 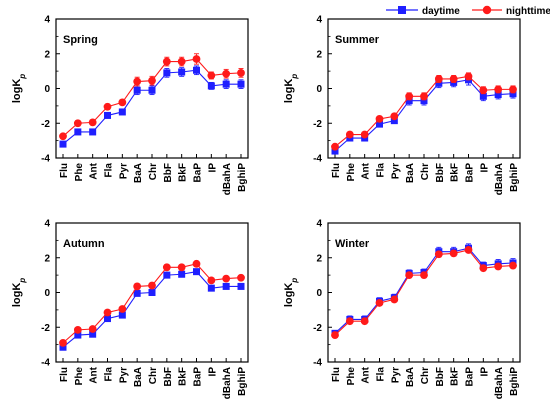 What do you see at coordinates (402, 10) in the screenshot?
I see `legend-marker-daytime` at bounding box center [402, 10].